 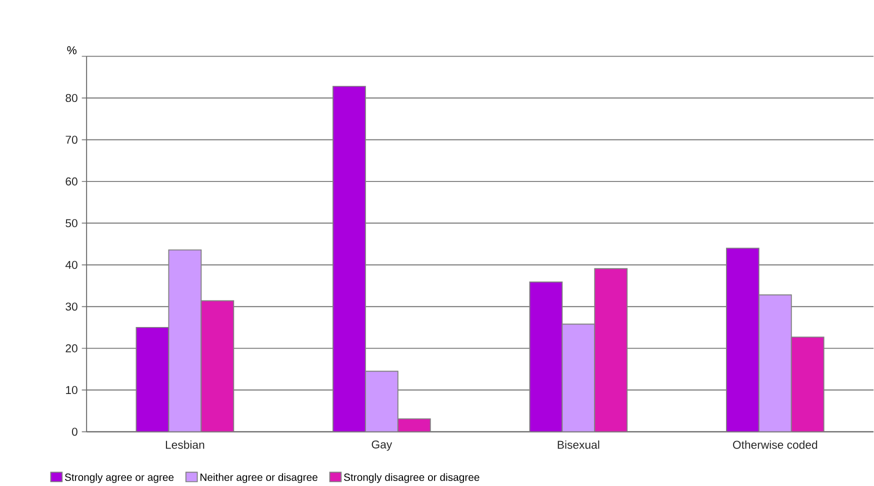 What do you see at coordinates (382, 445) in the screenshot?
I see `x-tick-label: Gay` at bounding box center [382, 445].